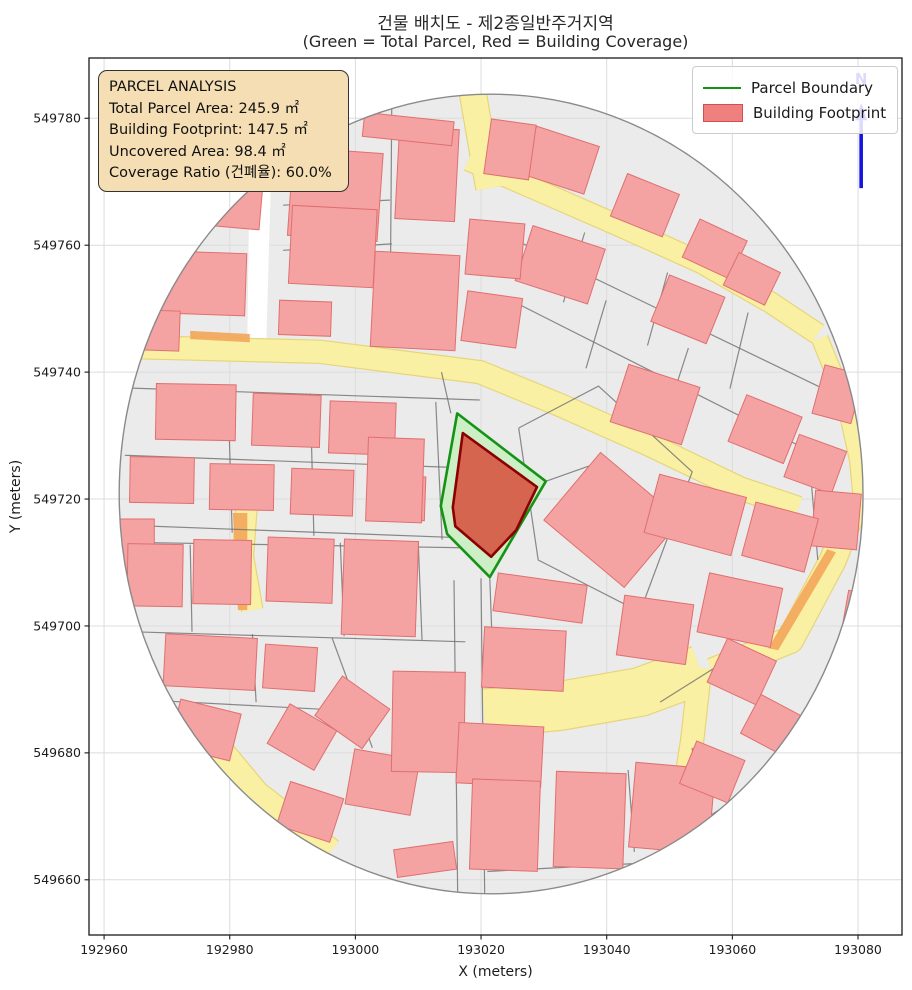 Image resolution: width=912 pixels, height=990 pixels. Describe the element at coordinates (57, 498) in the screenshot. I see `y-tick-label: 549720` at that location.